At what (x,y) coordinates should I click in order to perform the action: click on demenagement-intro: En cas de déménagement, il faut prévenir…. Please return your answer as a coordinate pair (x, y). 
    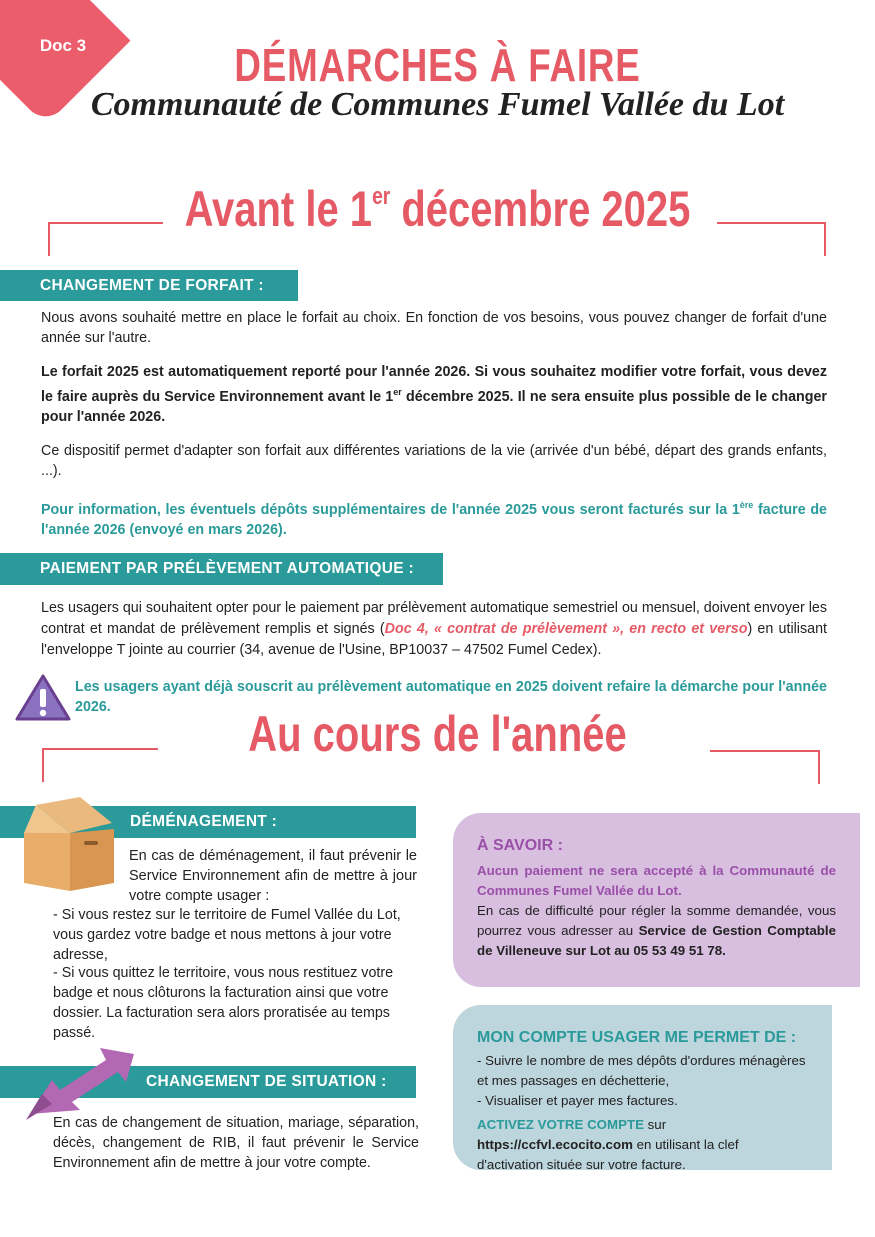
    Looking at the image, I should click on (273, 876).